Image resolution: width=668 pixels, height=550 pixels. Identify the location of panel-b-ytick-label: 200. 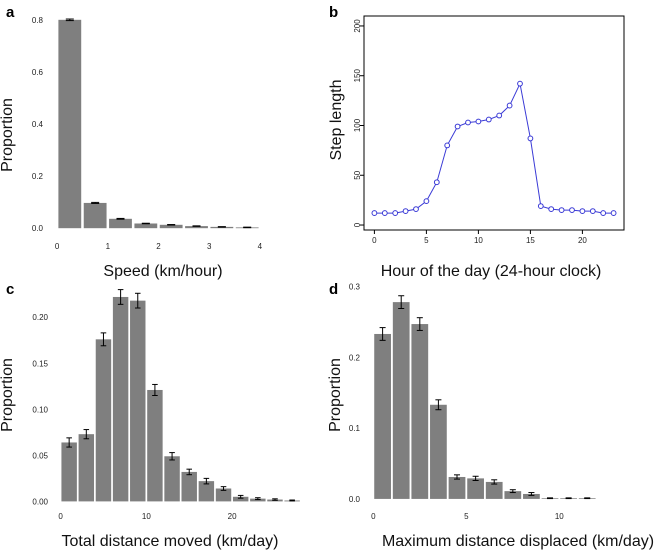
(357, 26).